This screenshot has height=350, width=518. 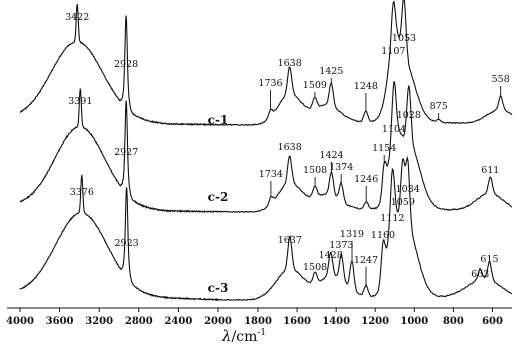 I want to click on x-tick-label: 4000, so click(x=20, y=321).